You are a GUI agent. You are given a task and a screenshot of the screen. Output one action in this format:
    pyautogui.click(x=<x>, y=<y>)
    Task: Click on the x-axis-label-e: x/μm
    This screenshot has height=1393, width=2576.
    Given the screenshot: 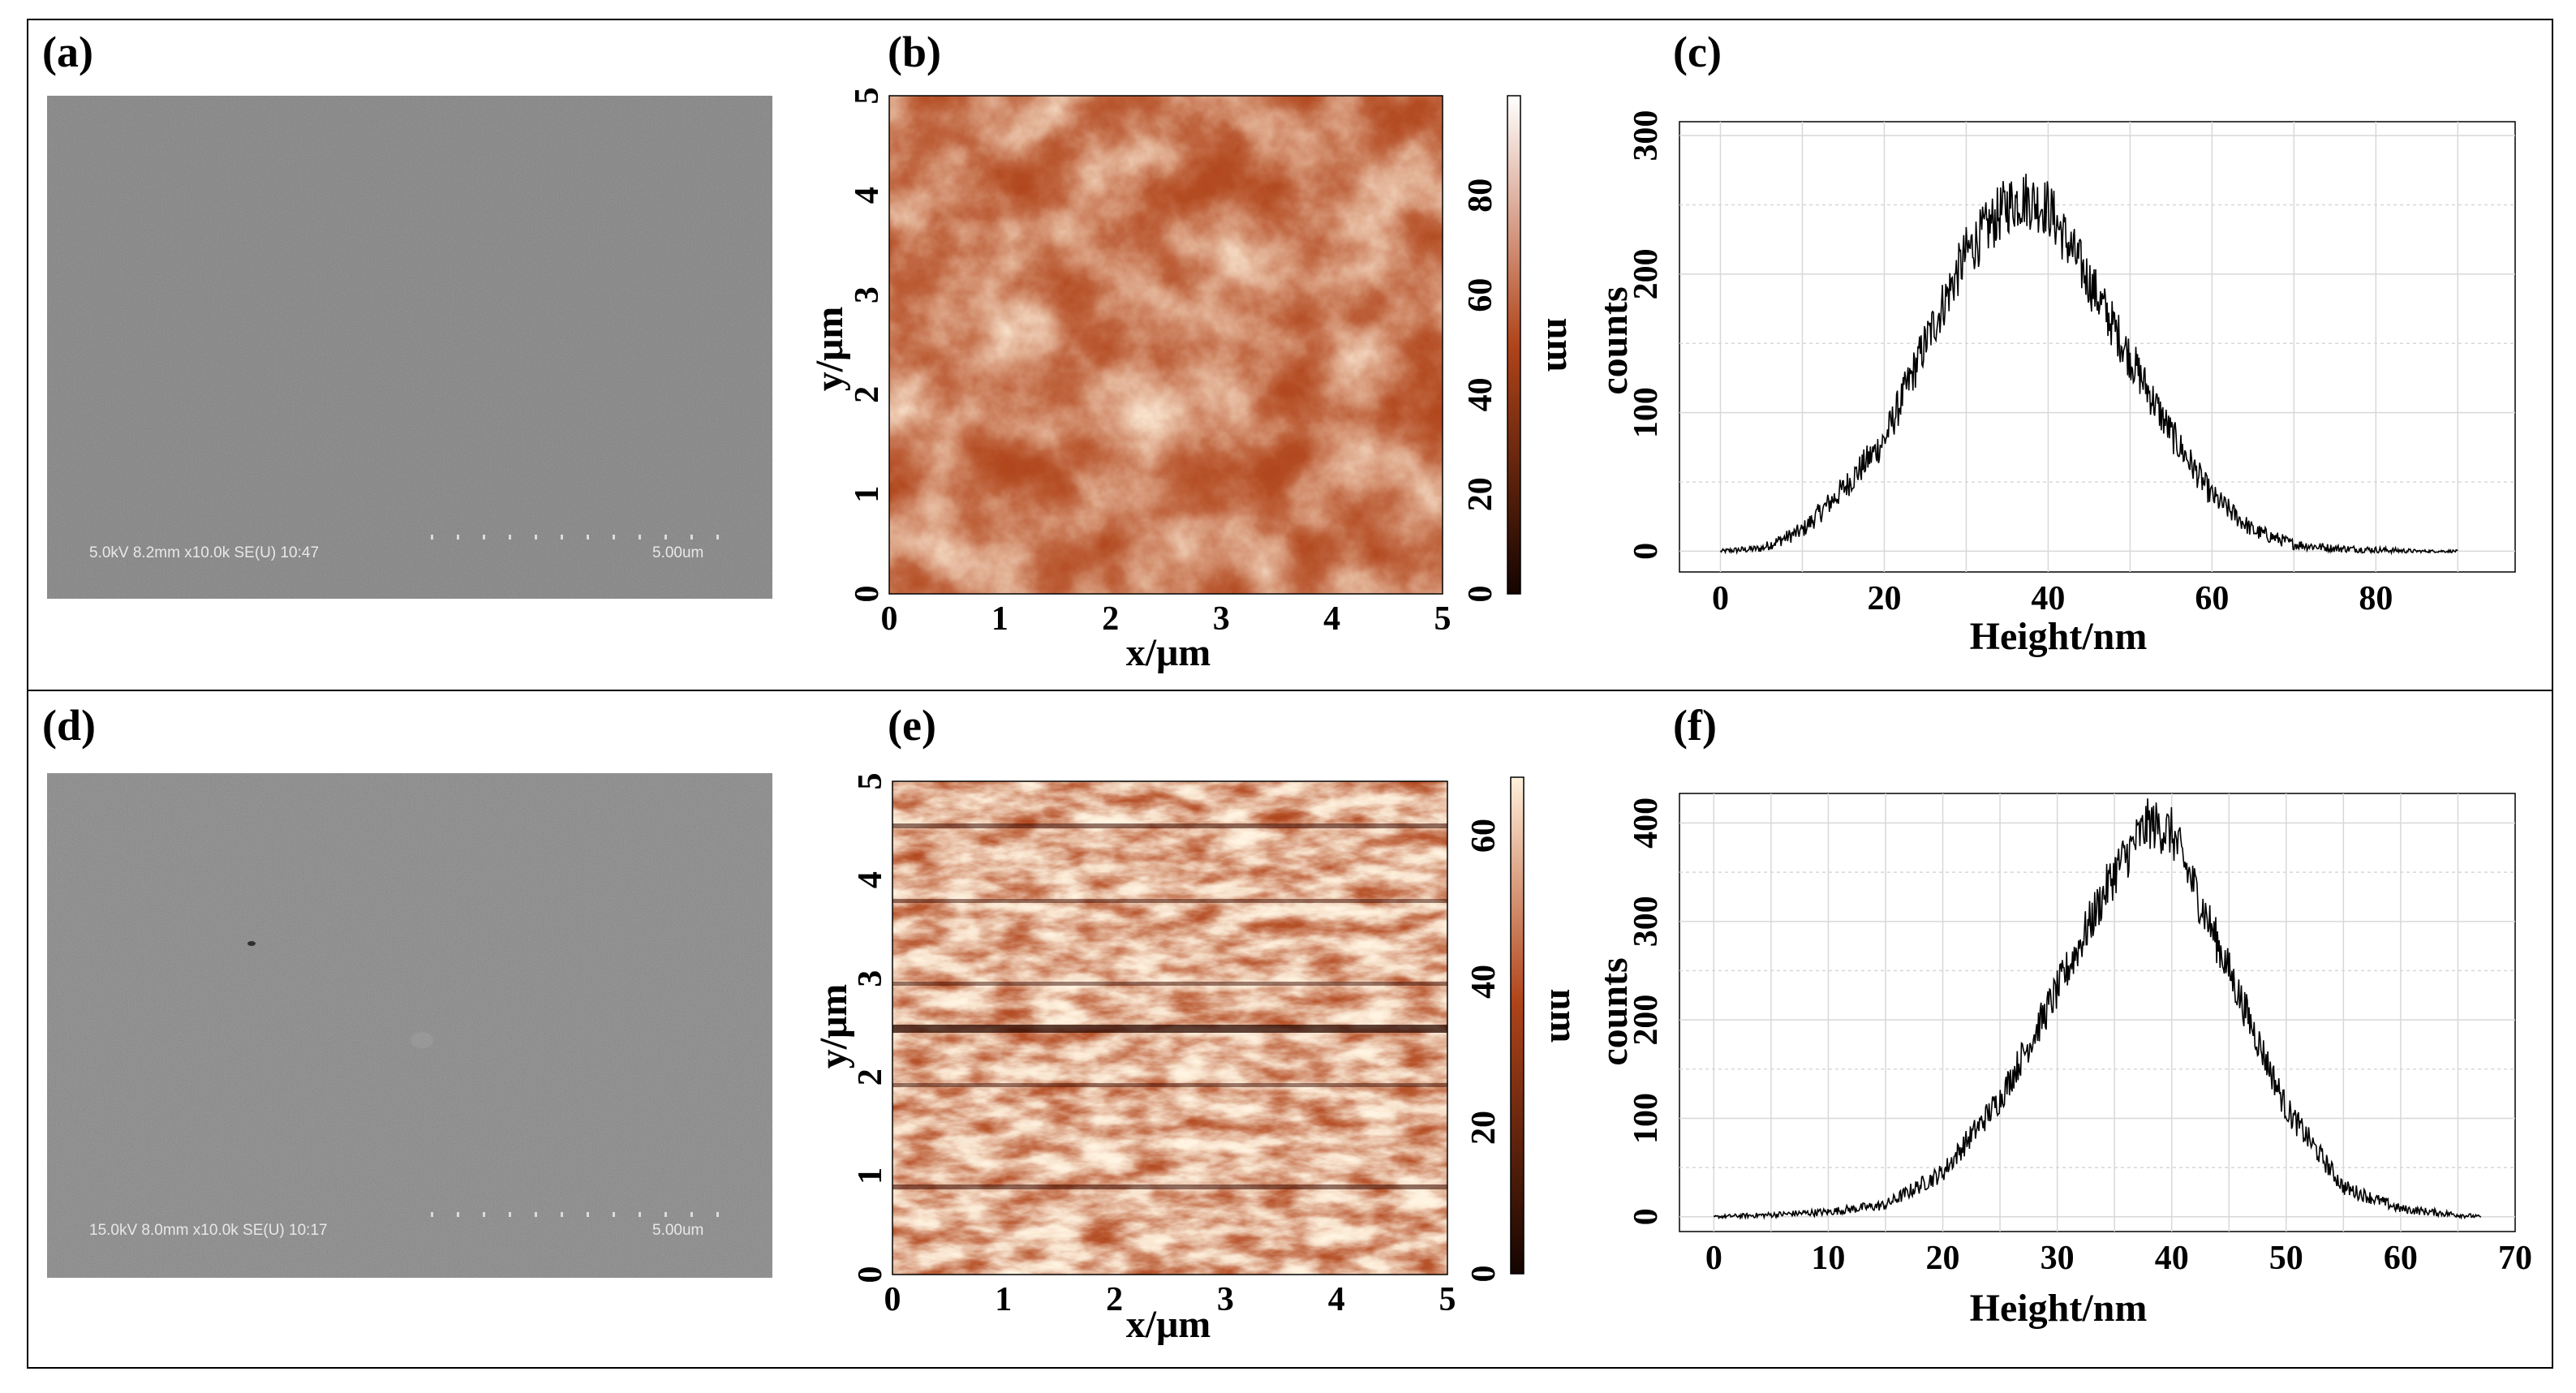 What is the action you would take?
    pyautogui.click(x=1168, y=1324)
    